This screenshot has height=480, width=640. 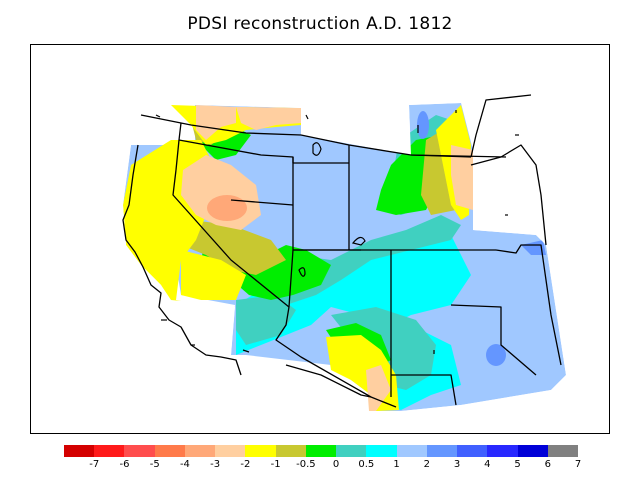 I want to click on legend-label: 1, so click(x=396, y=464).